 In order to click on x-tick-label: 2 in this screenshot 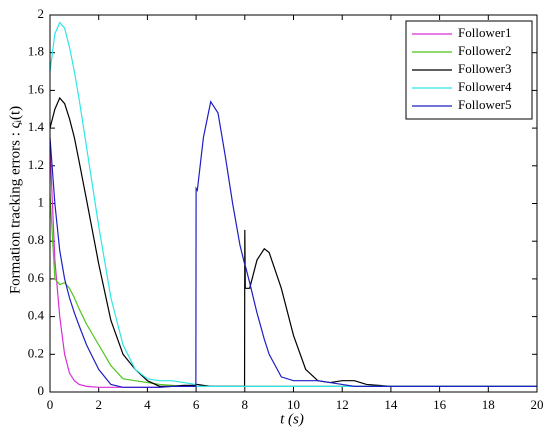, I will do `click(98, 404)`.